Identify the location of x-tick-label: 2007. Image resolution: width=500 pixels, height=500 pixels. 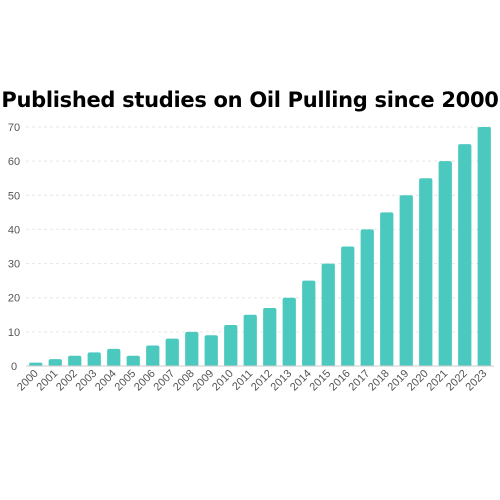
(165, 381).